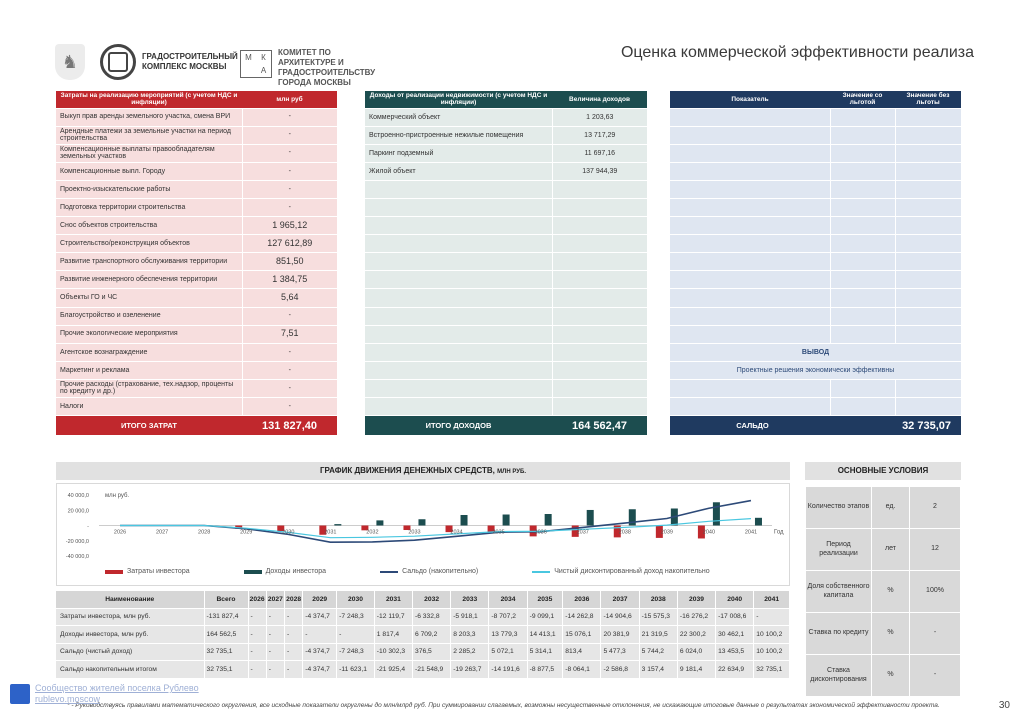  What do you see at coordinates (204, 533) in the screenshot?
I see `x-tick-label: 2028` at bounding box center [204, 533].